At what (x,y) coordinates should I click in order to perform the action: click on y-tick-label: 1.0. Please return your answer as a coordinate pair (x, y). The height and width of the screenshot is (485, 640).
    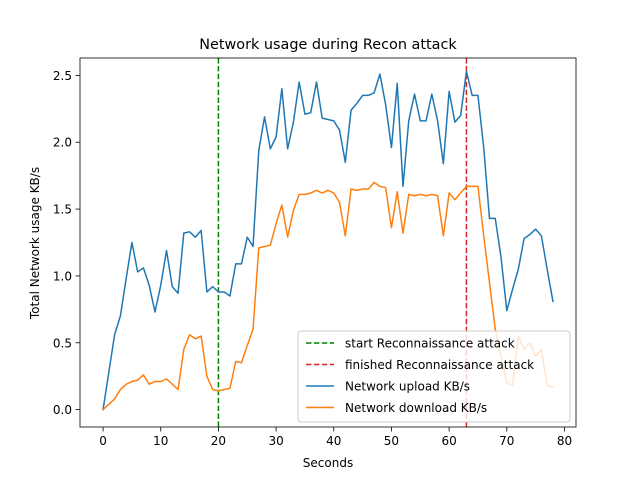
    Looking at the image, I should click on (62, 276).